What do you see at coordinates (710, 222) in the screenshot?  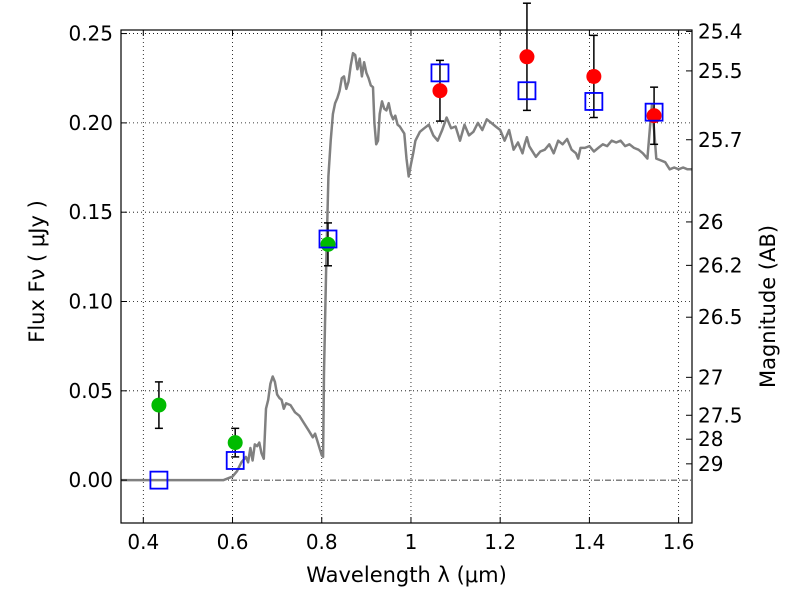 I see `magnitude-tick-label: 26` at bounding box center [710, 222].